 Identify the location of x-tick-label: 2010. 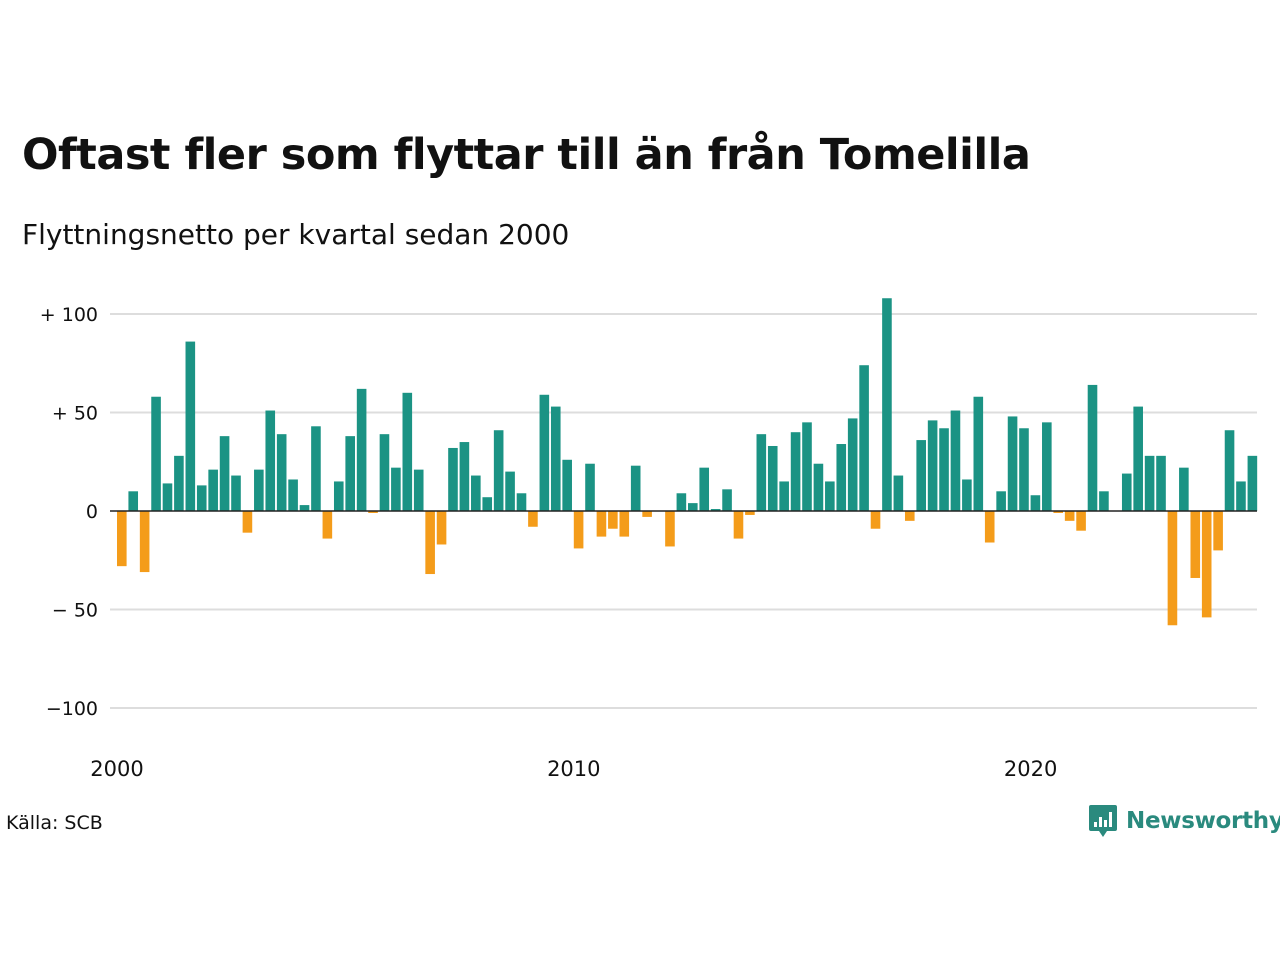
(573, 769).